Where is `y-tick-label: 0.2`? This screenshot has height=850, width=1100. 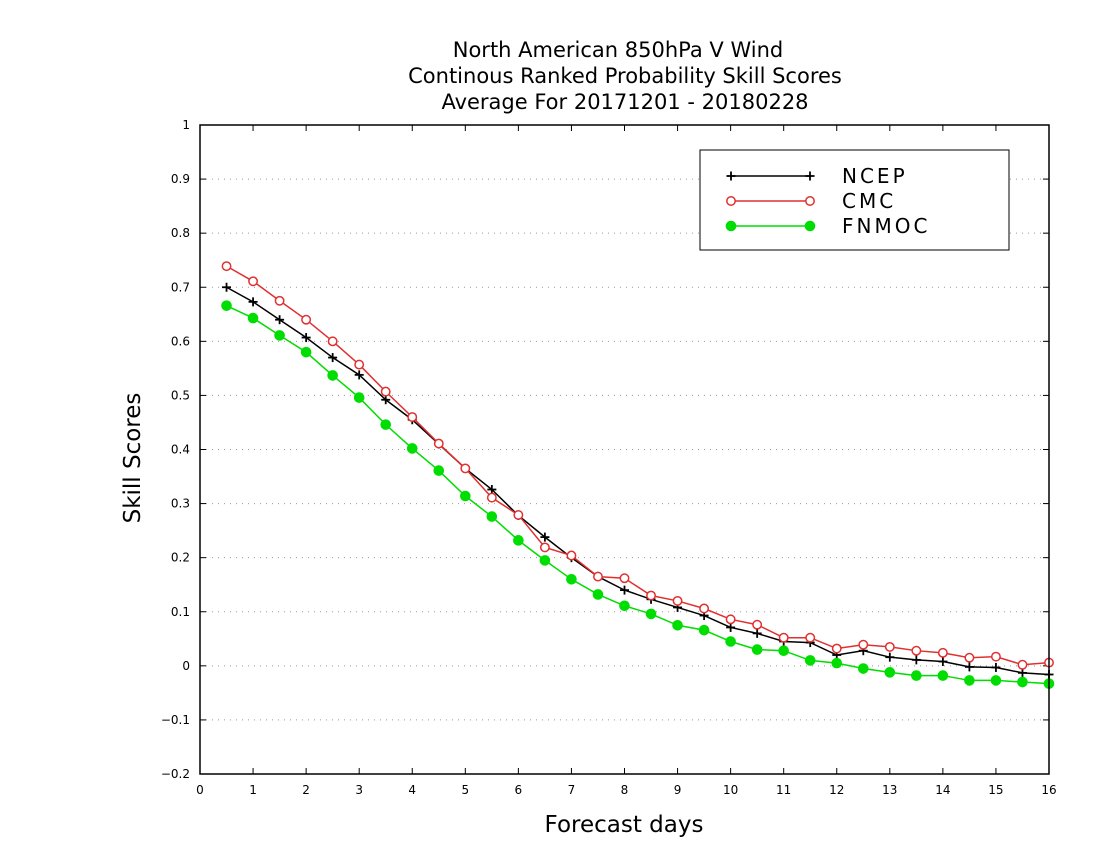 y-tick-label: 0.2 is located at coordinates (180, 558).